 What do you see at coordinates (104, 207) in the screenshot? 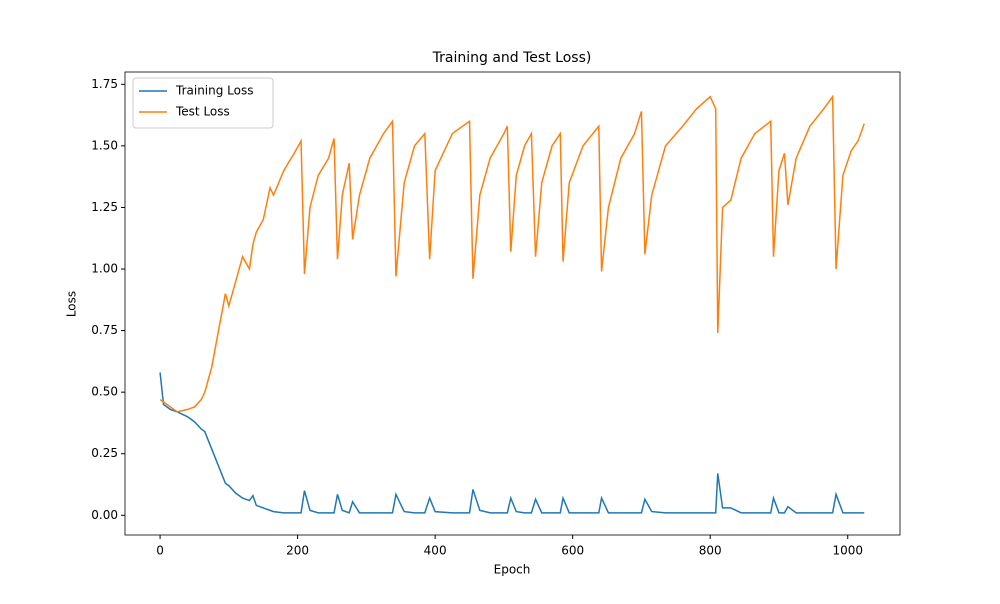
I see `y-tick-label: 1.25` at bounding box center [104, 207].